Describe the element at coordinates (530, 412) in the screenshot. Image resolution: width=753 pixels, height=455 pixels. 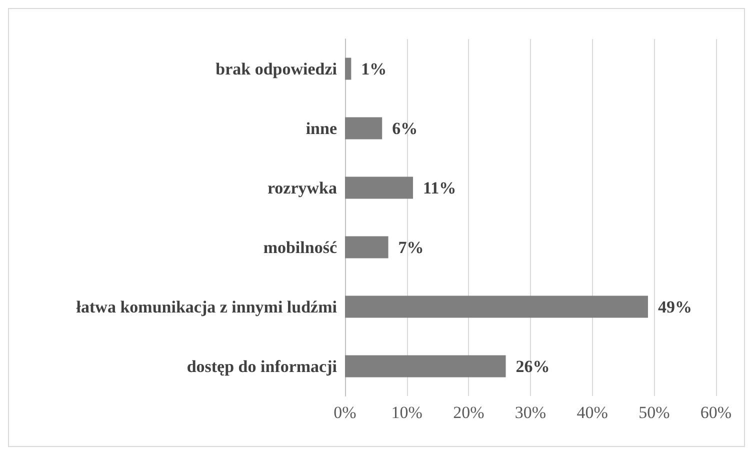
I see `x-tick-label: 30%` at that location.